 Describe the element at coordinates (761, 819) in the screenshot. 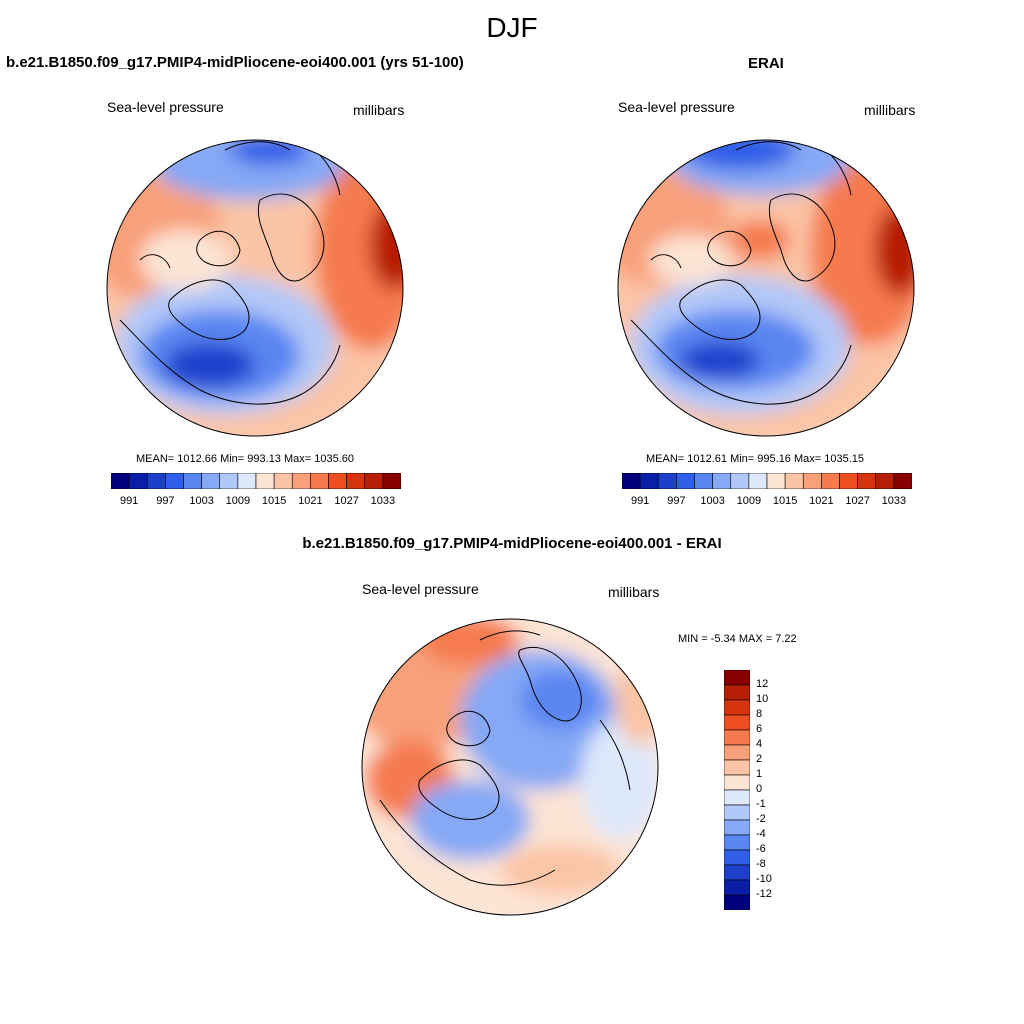

I see `colorbar-tick-label: -2` at that location.